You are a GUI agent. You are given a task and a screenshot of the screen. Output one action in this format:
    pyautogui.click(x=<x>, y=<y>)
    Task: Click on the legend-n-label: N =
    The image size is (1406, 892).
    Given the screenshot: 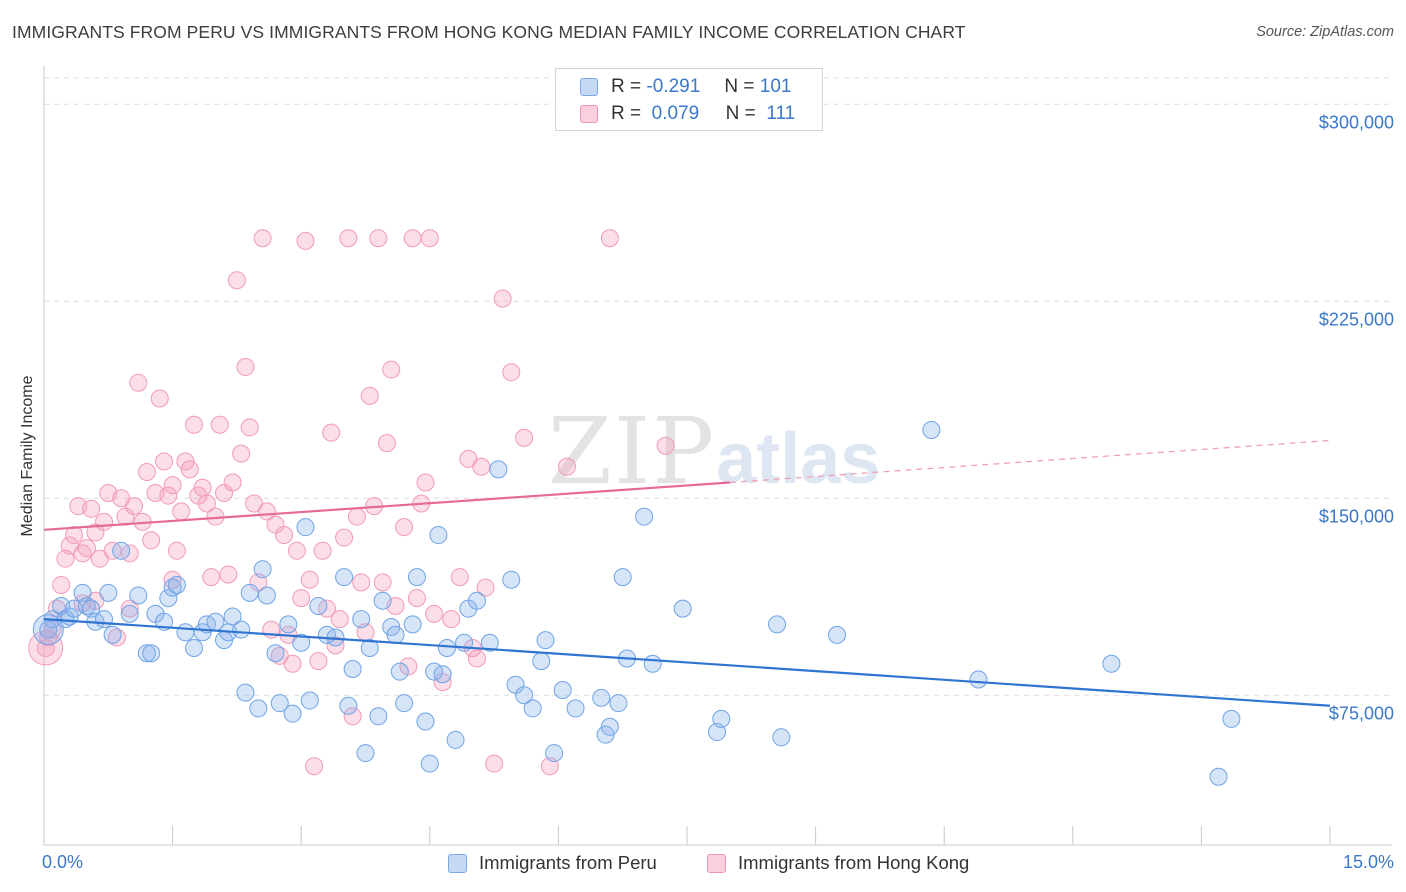 What is the action you would take?
    pyautogui.click(x=739, y=86)
    